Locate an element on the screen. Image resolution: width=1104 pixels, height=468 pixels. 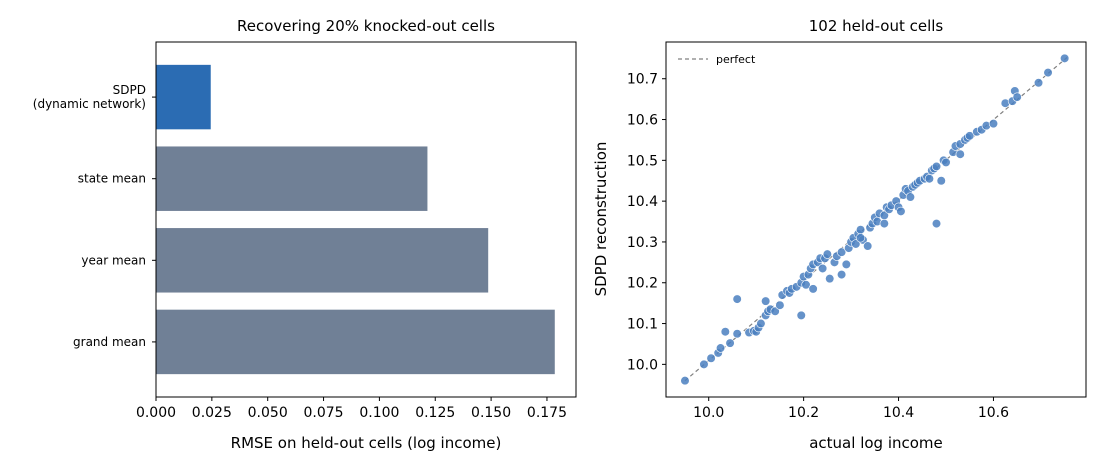
bar-xtick-label: 0.125 is located at coordinates (435, 413).